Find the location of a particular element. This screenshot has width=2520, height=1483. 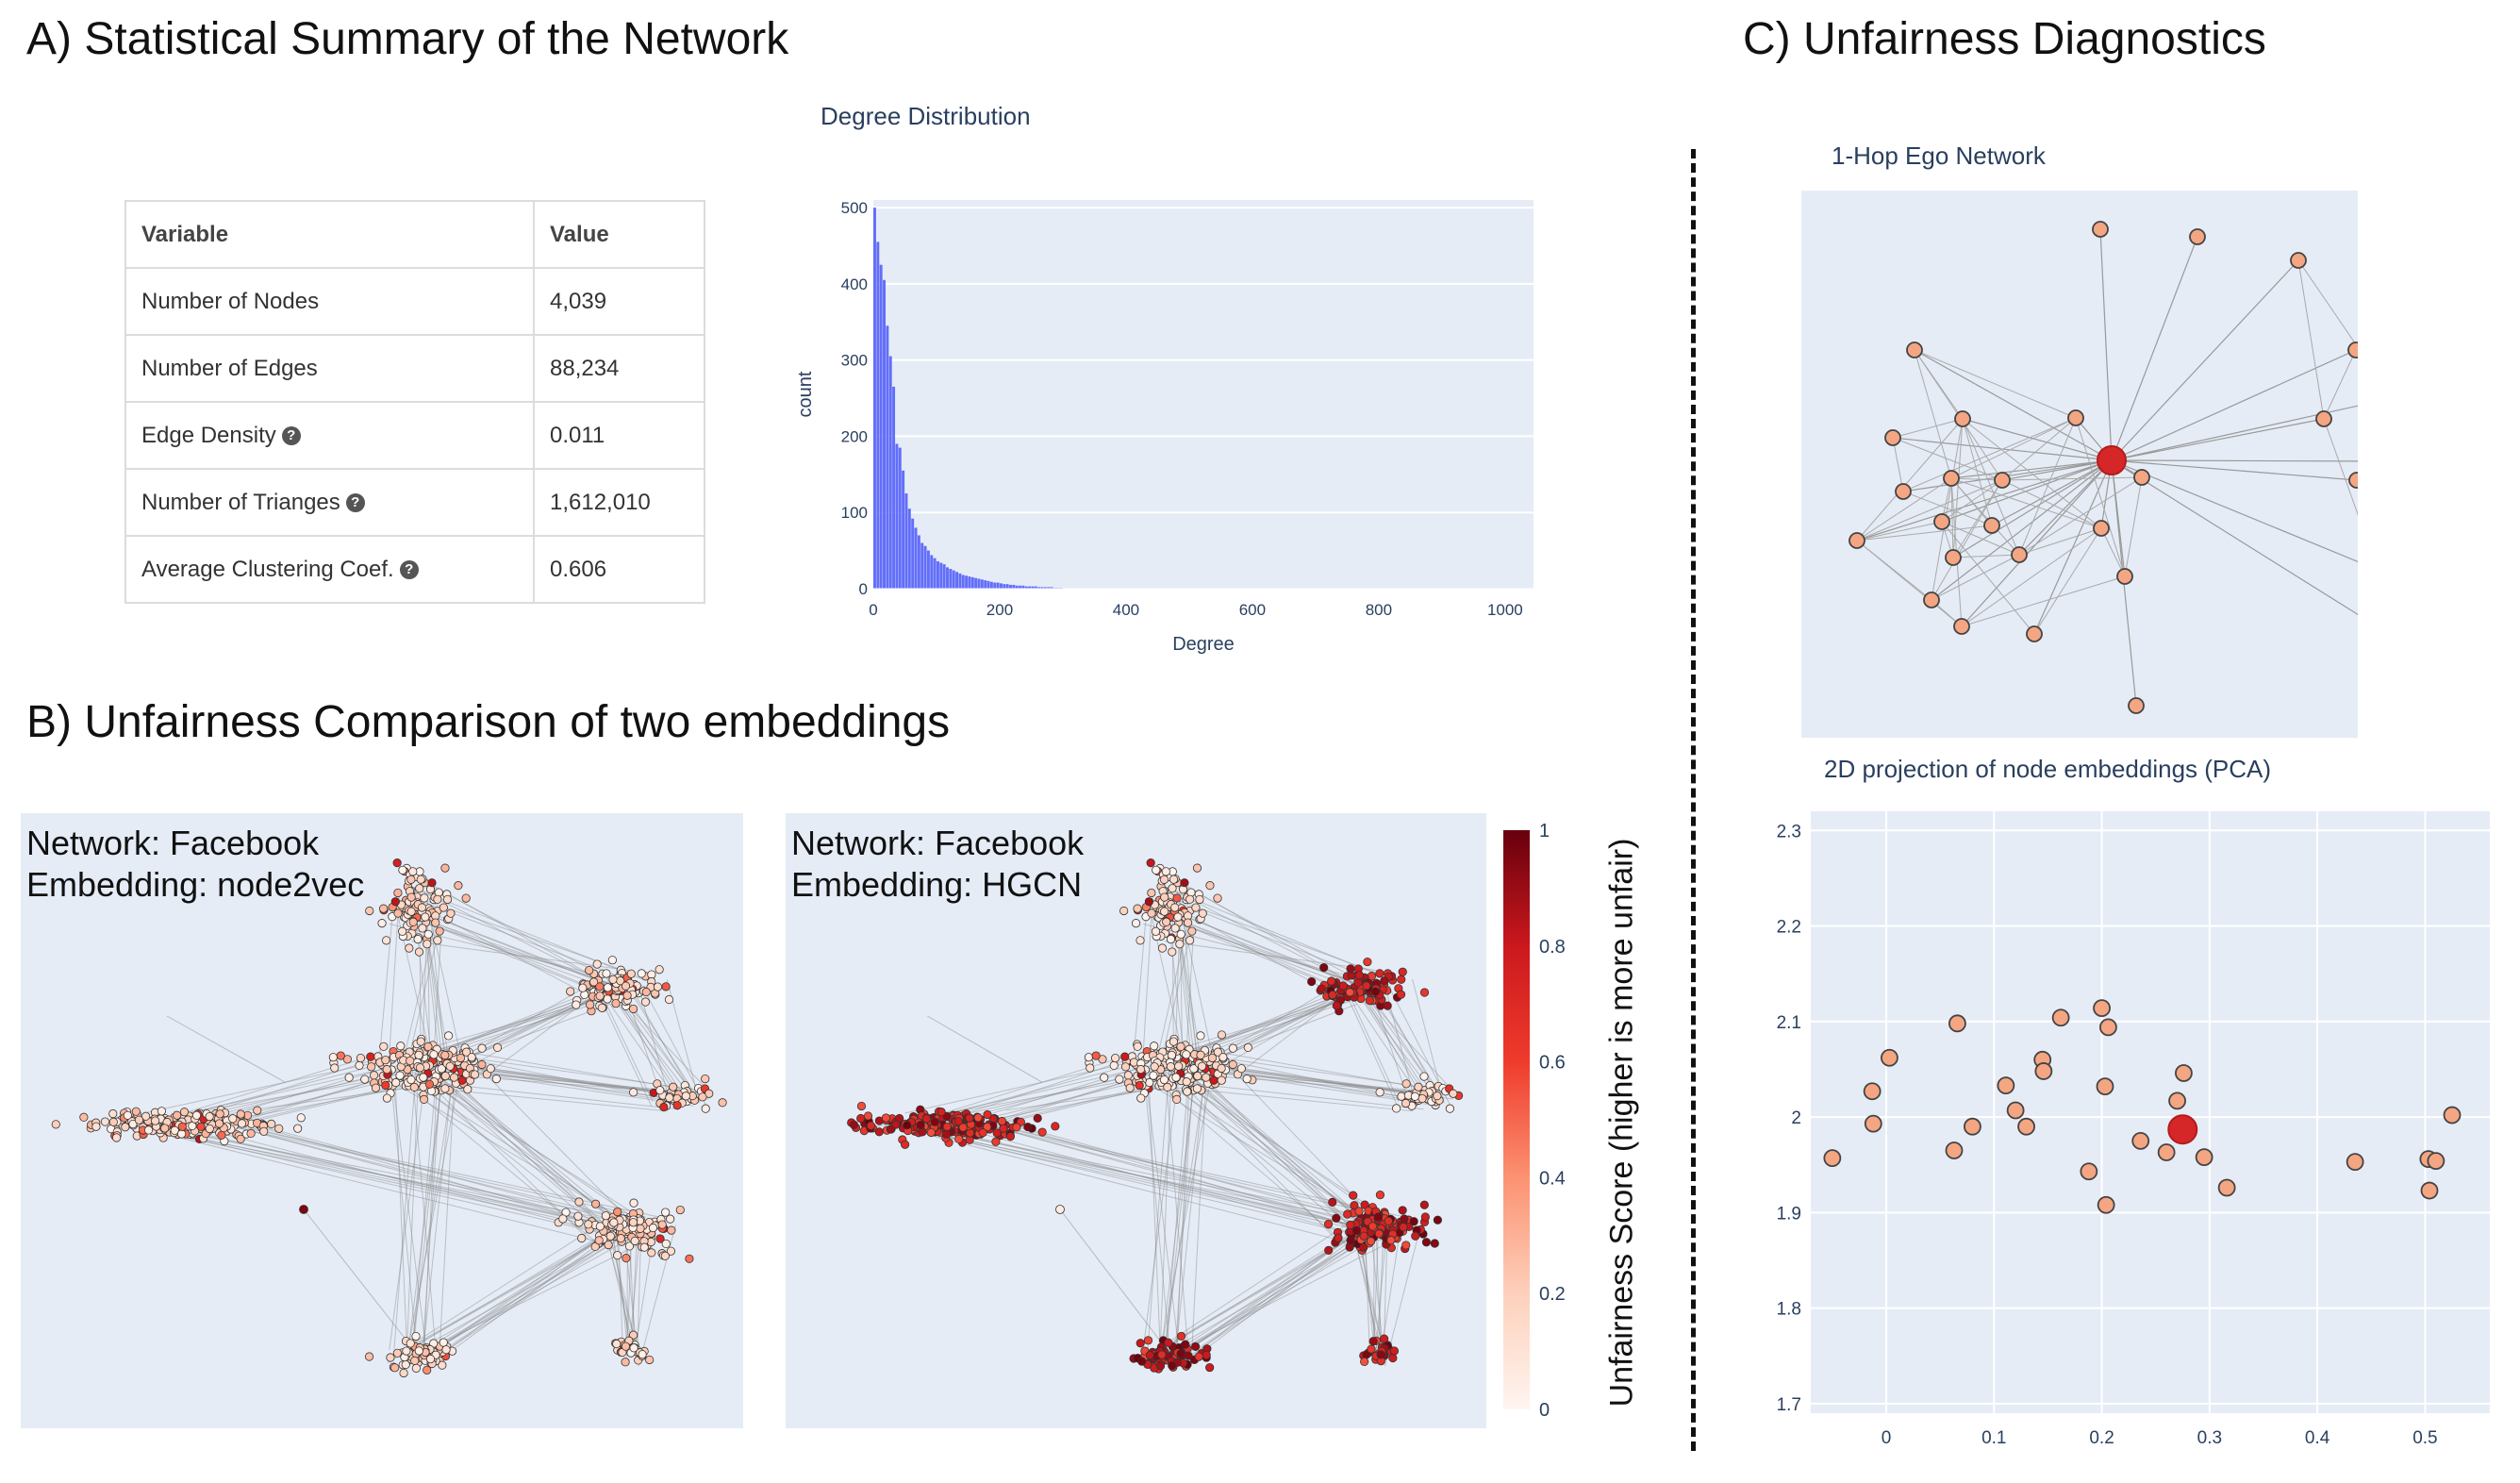

y-axis-label: count is located at coordinates (805, 394).